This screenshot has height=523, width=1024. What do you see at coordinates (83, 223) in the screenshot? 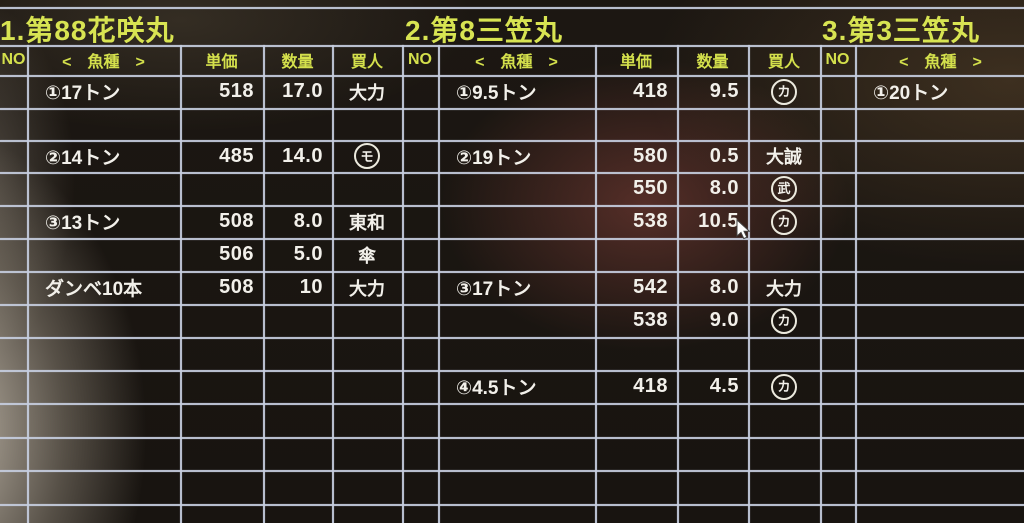
I see `cell-species: ③13トン` at bounding box center [83, 223].